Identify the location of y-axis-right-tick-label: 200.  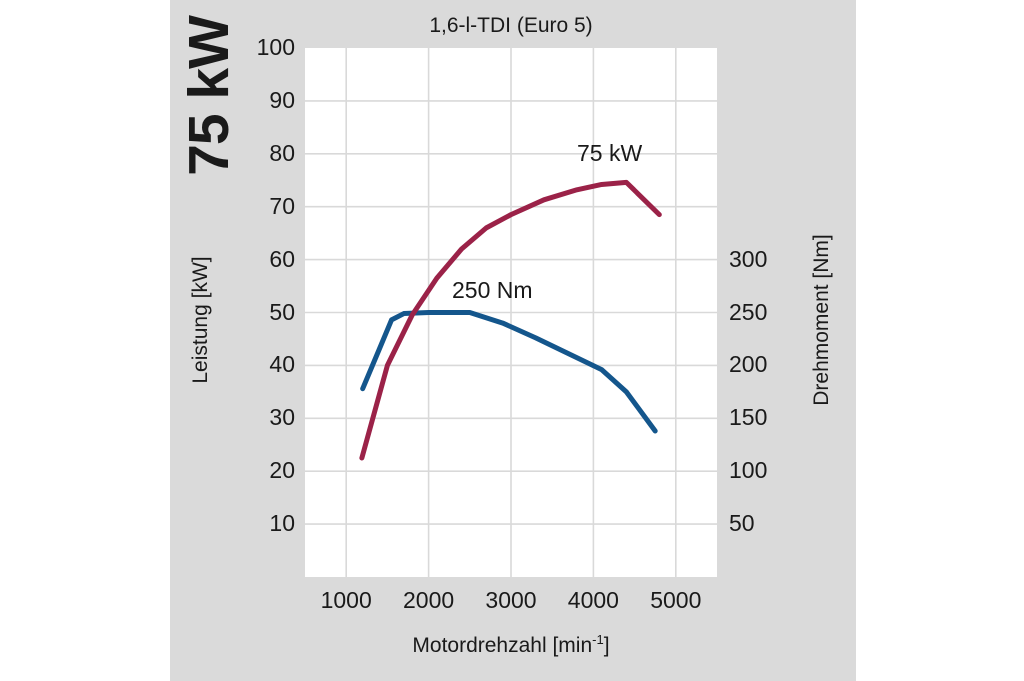
(748, 364).